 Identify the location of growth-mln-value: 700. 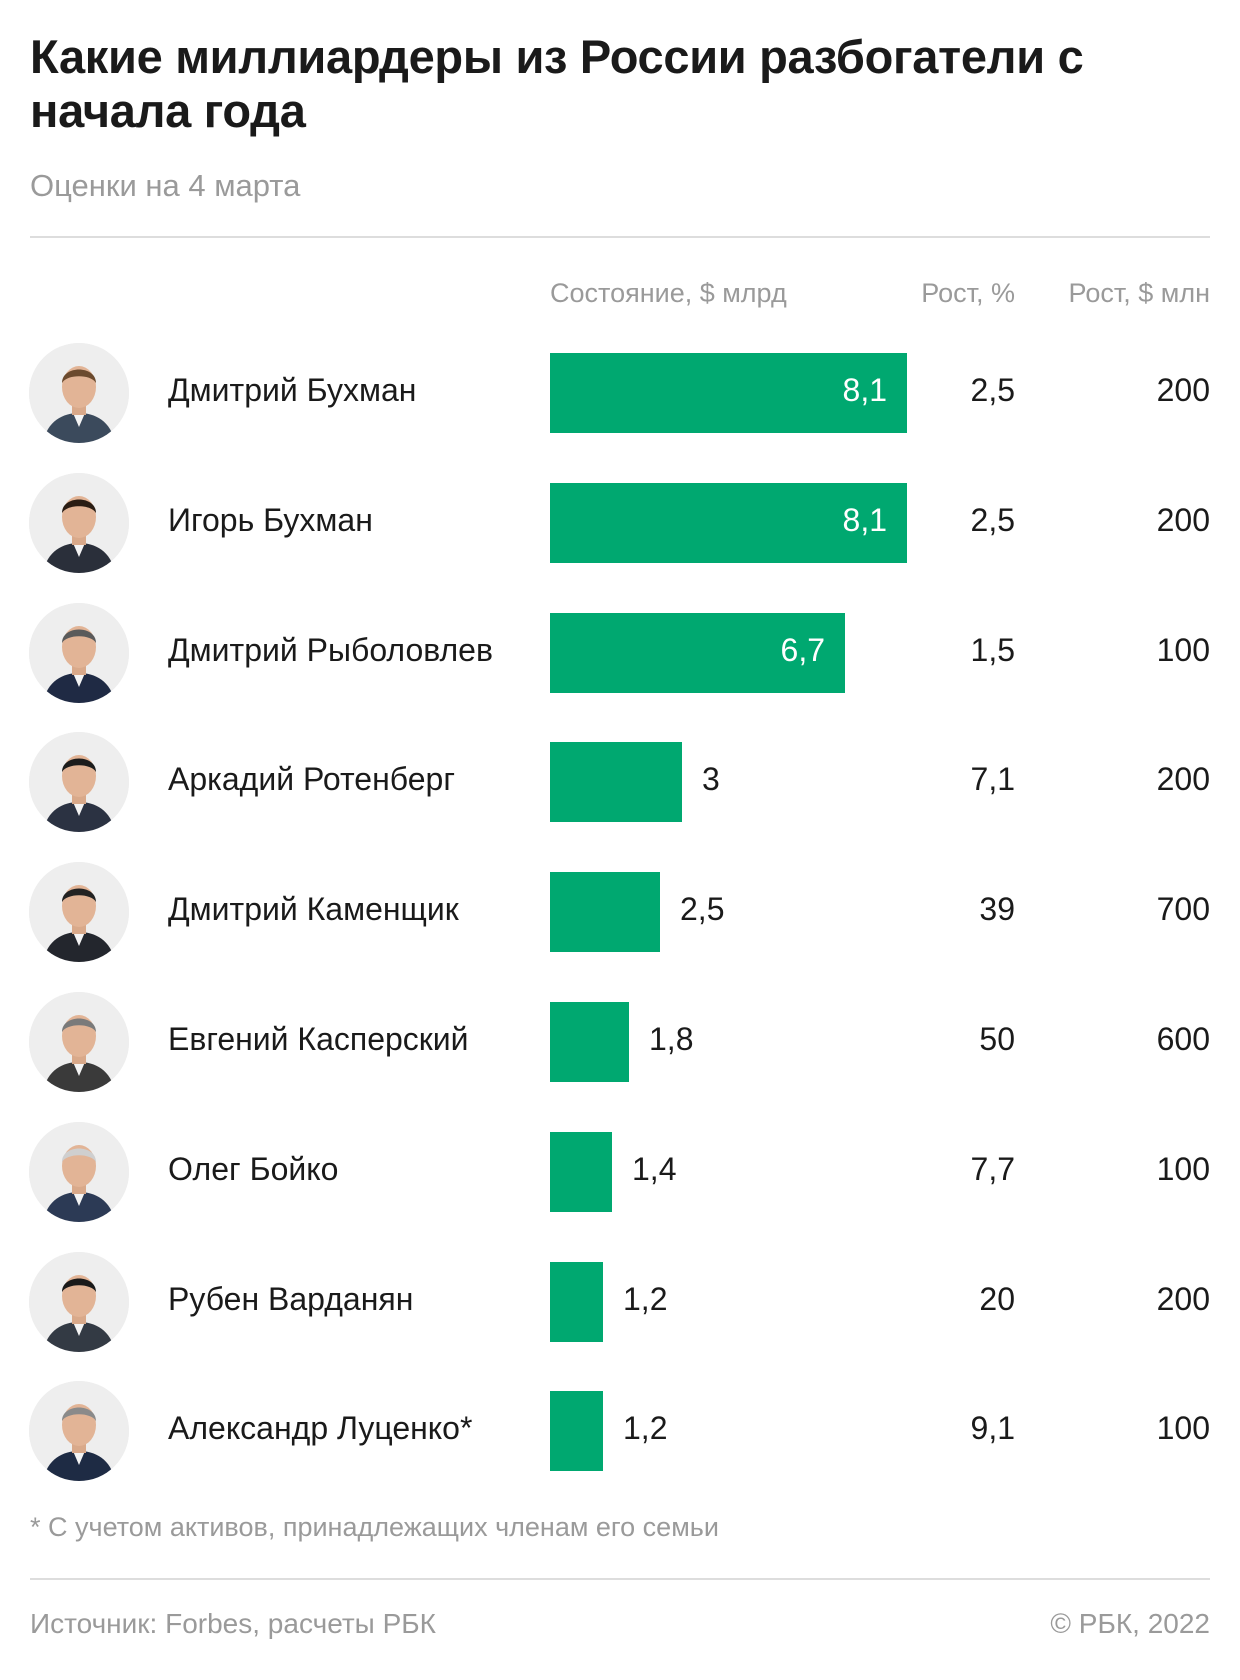
(1183, 909).